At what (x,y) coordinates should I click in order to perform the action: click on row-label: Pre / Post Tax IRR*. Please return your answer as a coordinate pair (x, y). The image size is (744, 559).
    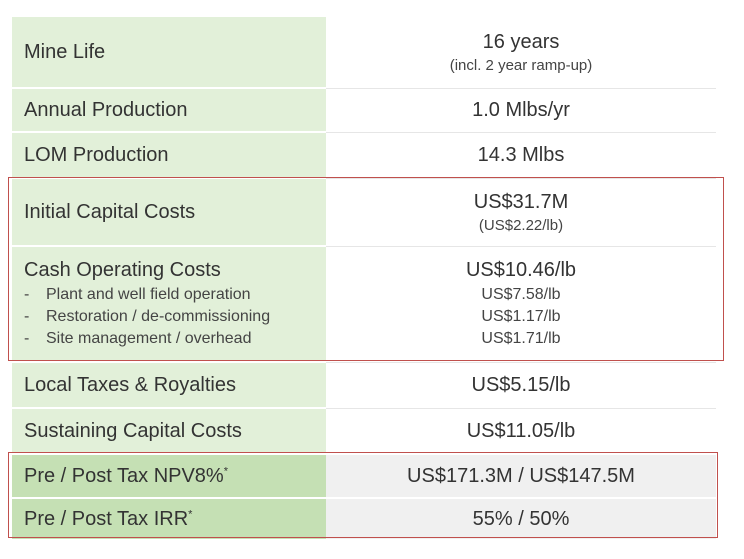
    Looking at the image, I should click on (169, 519).